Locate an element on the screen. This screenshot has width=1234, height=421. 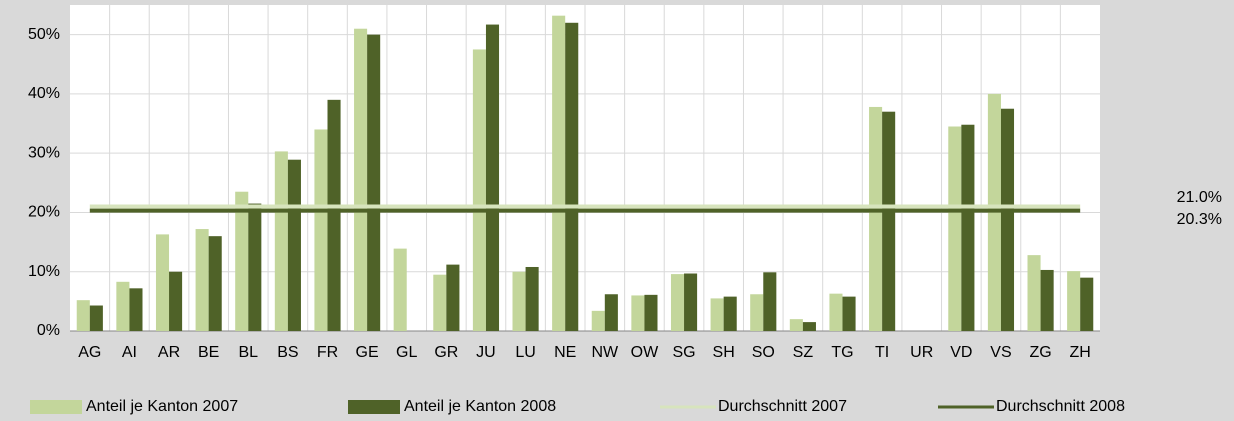
legend-label: Durchschnitt 2008 is located at coordinates (1060, 406).